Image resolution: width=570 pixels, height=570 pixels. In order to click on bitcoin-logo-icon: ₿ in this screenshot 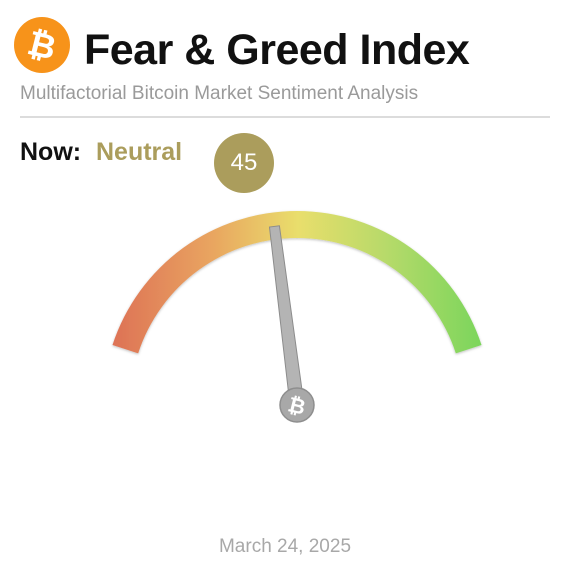, I will do `click(42, 45)`.